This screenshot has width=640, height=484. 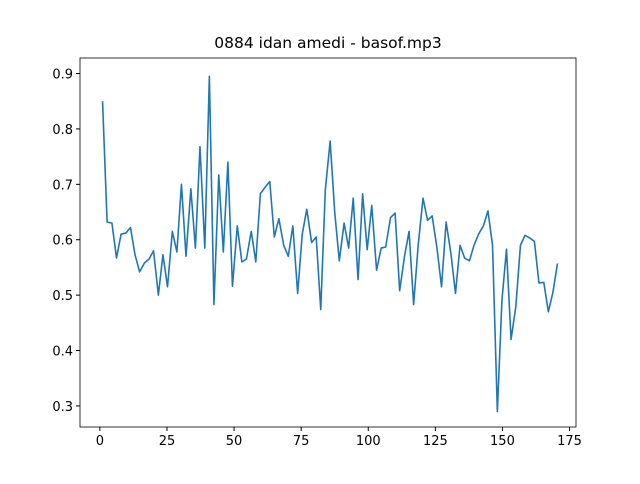 I want to click on x-tick-label: 0, so click(x=100, y=441).